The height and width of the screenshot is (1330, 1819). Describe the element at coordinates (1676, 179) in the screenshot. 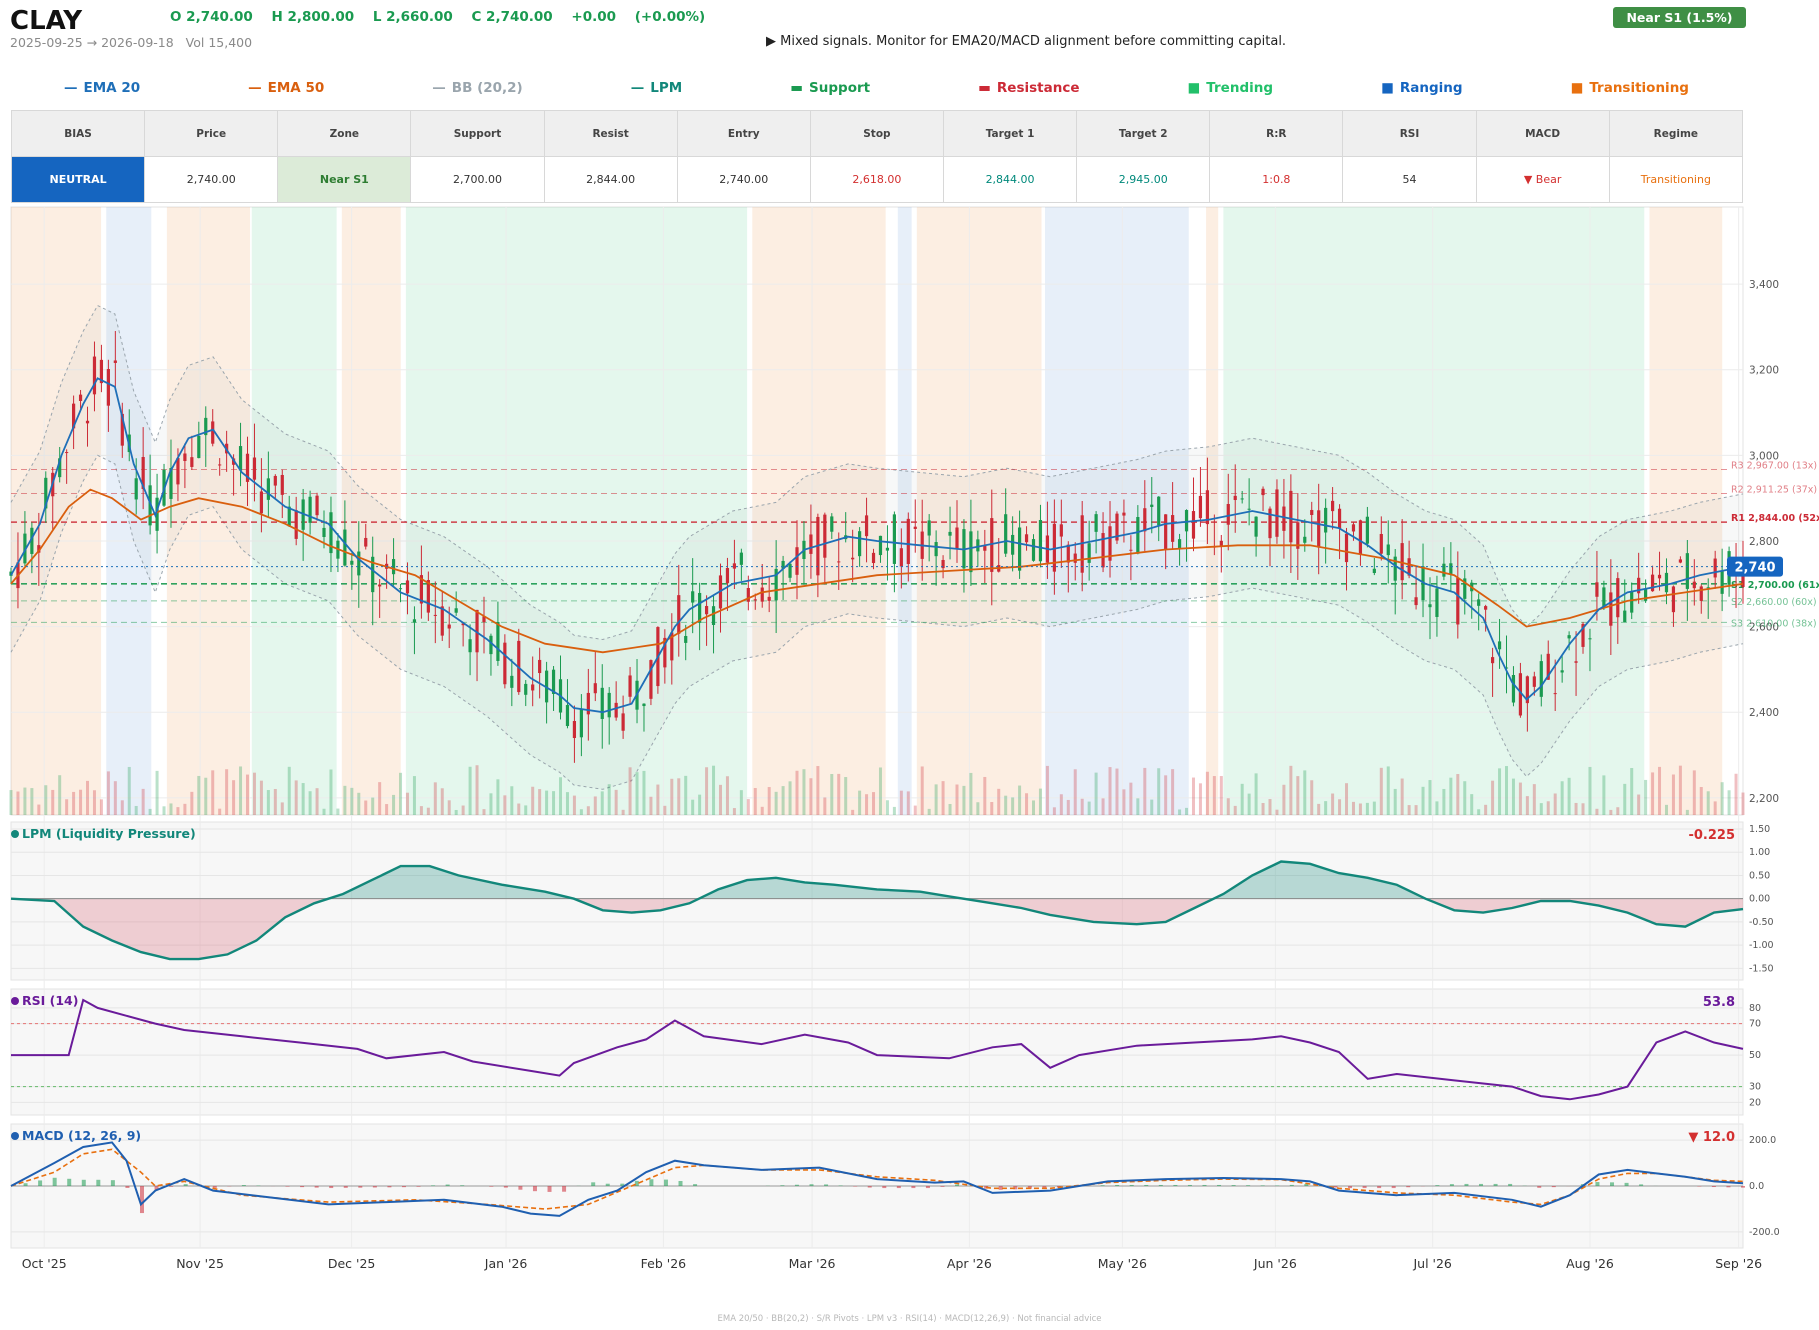

I see `table-value-regime: Transitioning` at that location.